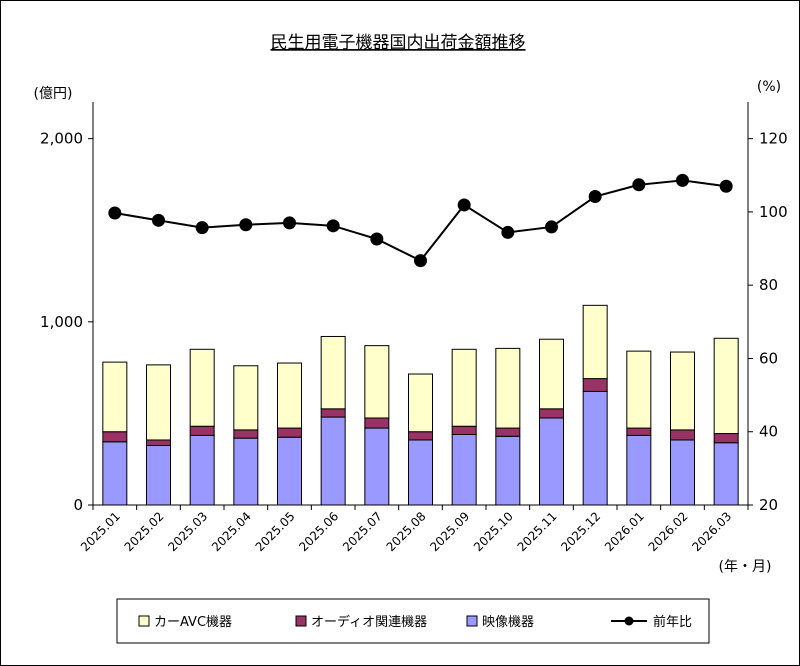  What do you see at coordinates (231, 531) in the screenshot?
I see `x-tick-label: 2025.04` at bounding box center [231, 531].